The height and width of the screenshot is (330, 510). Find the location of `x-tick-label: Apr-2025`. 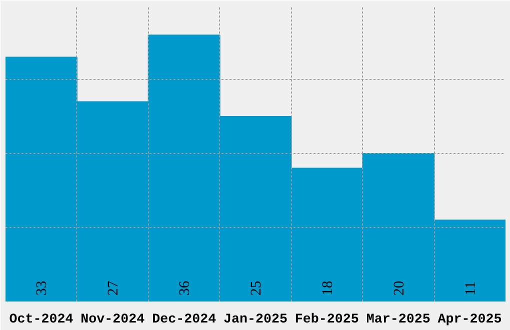

x-tick-label: Apr-2025 is located at coordinates (470, 320).